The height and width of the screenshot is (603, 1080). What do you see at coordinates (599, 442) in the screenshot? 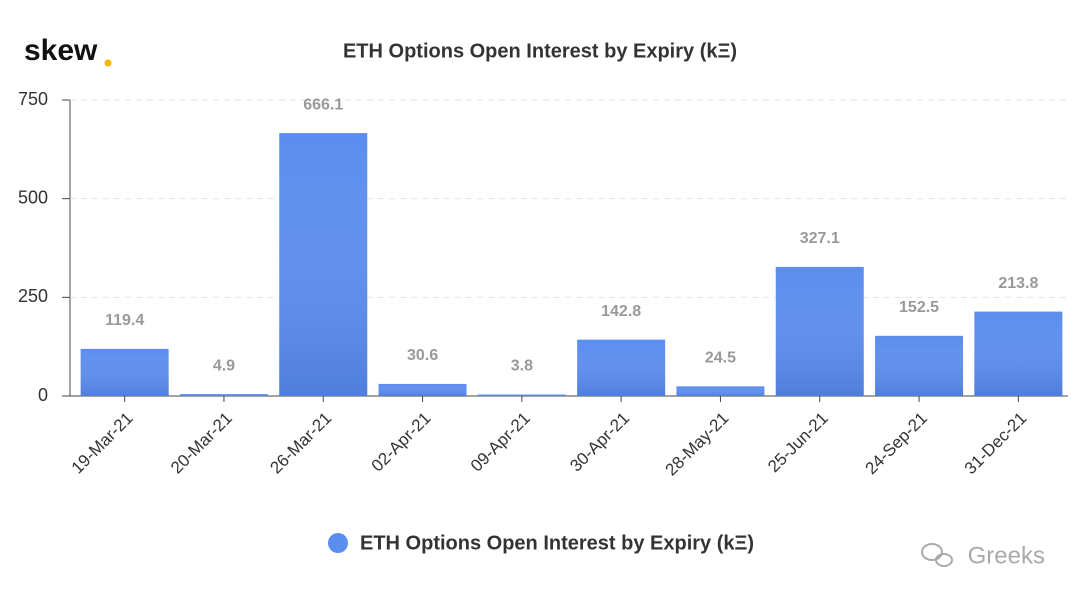
I see `x-tick-label: 30-Apr-21` at bounding box center [599, 442].